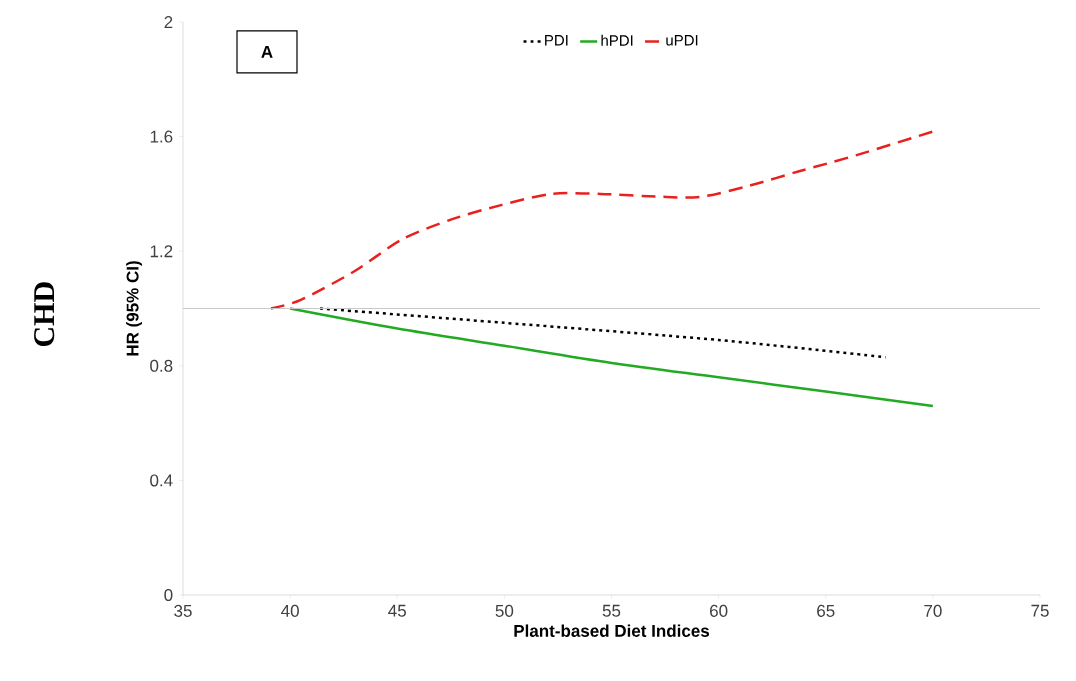  Describe the element at coordinates (617, 40) in the screenshot. I see `legend-label: hPDI` at that location.